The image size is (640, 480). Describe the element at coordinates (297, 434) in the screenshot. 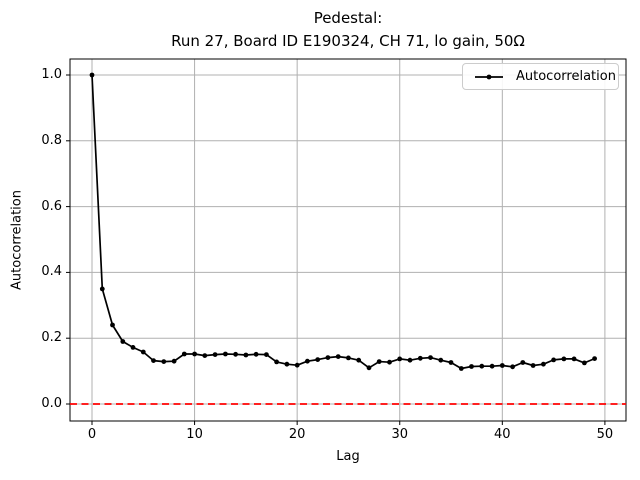

I see `x-tick-label: 20` at that location.